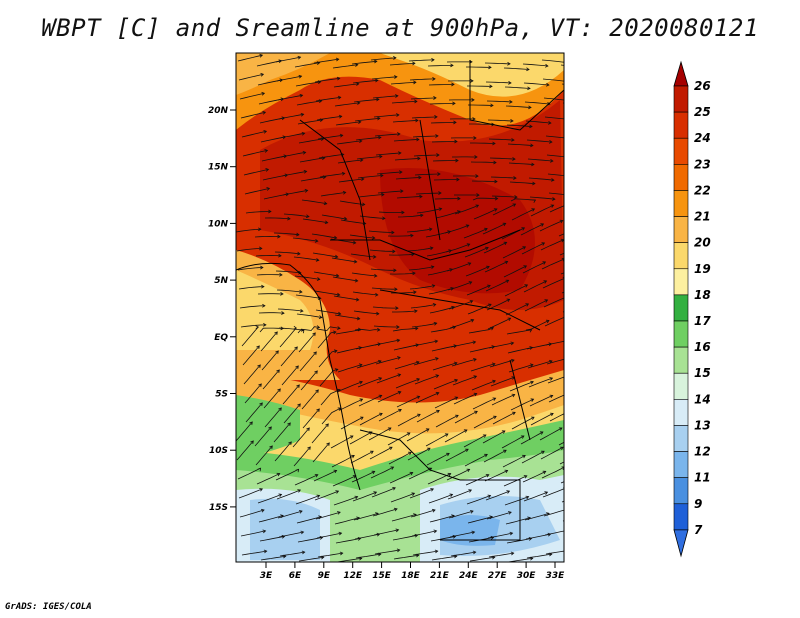  What do you see at coordinates (702, 112) in the screenshot?
I see `colorbar-label: 25` at bounding box center [702, 112].